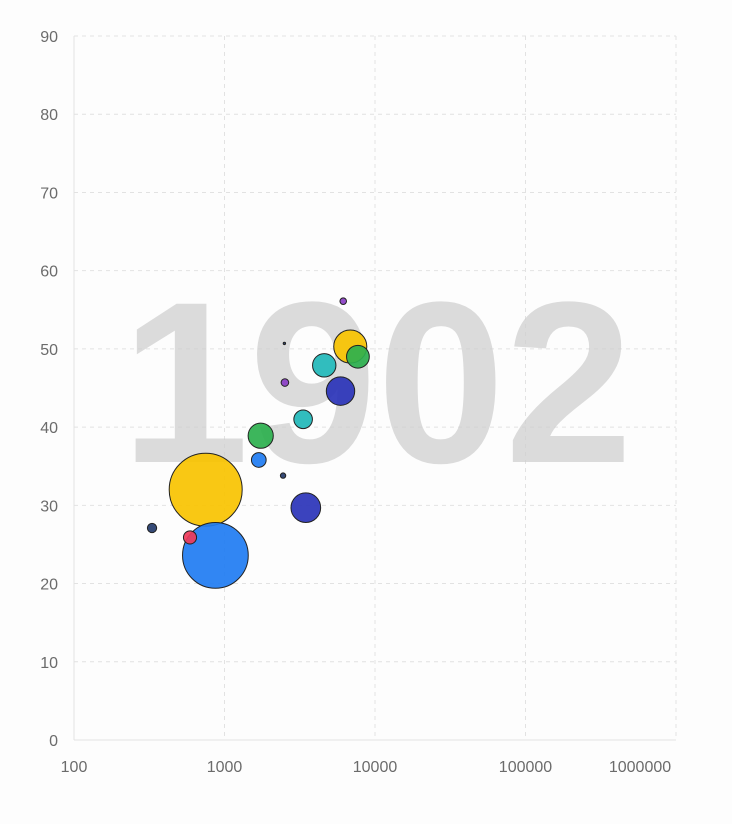  I want to click on y-tick-label: 60, so click(49, 272).